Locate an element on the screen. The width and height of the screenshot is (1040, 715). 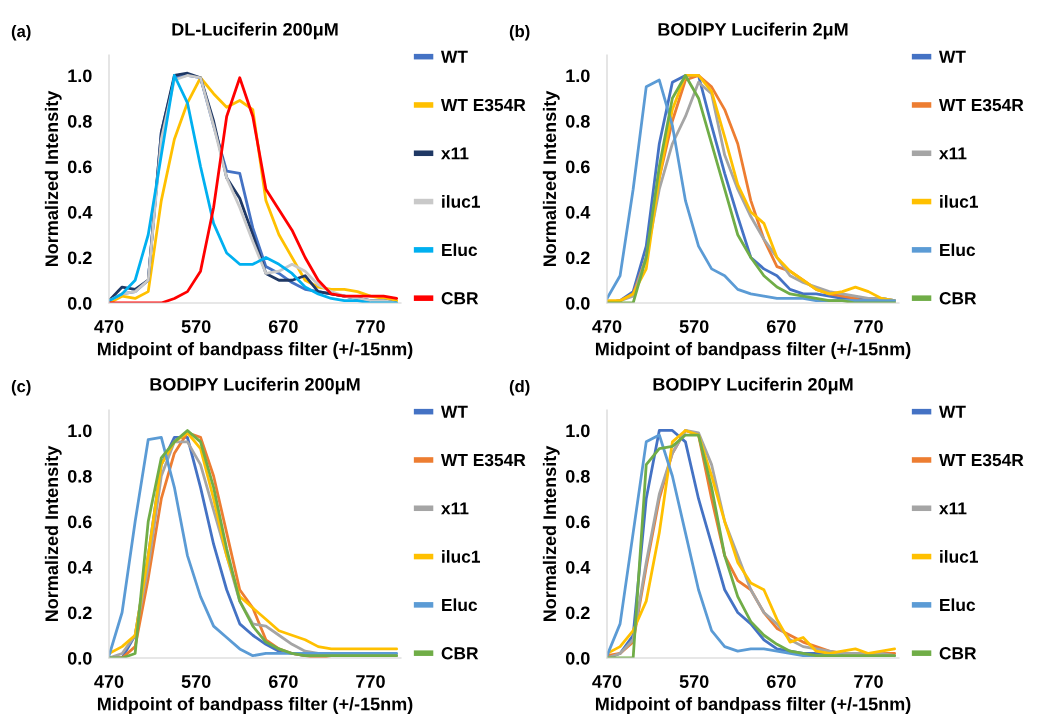
text: (b) is located at coordinates (519, 33).